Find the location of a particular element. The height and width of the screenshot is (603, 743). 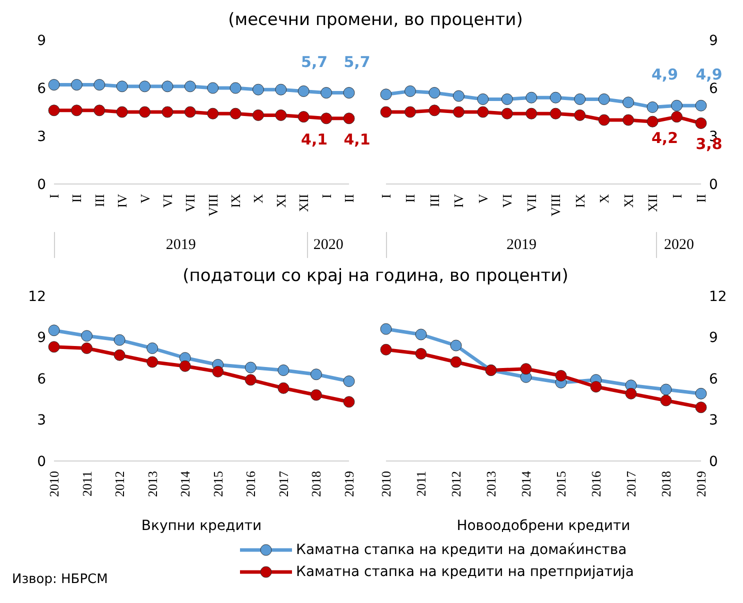

text: 2019 is located at coordinates (180, 245).